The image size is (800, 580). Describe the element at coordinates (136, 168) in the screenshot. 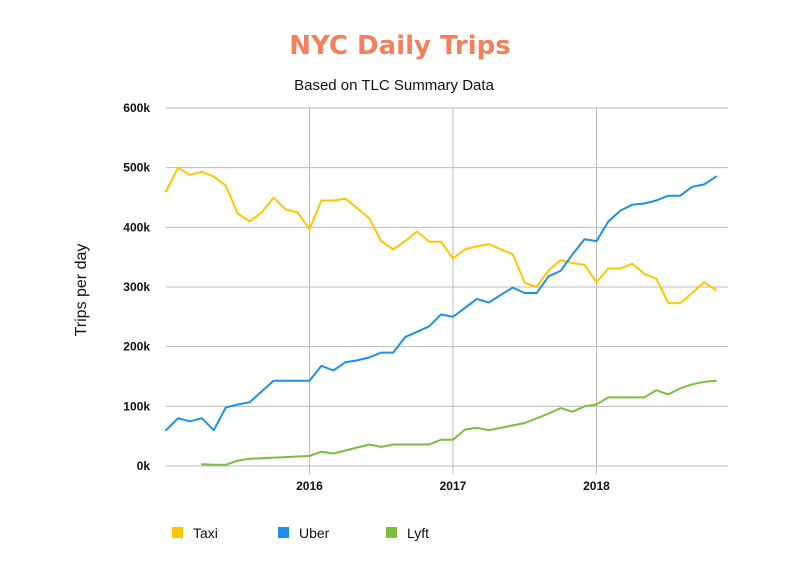

I see `y-tick-label: 500k` at that location.